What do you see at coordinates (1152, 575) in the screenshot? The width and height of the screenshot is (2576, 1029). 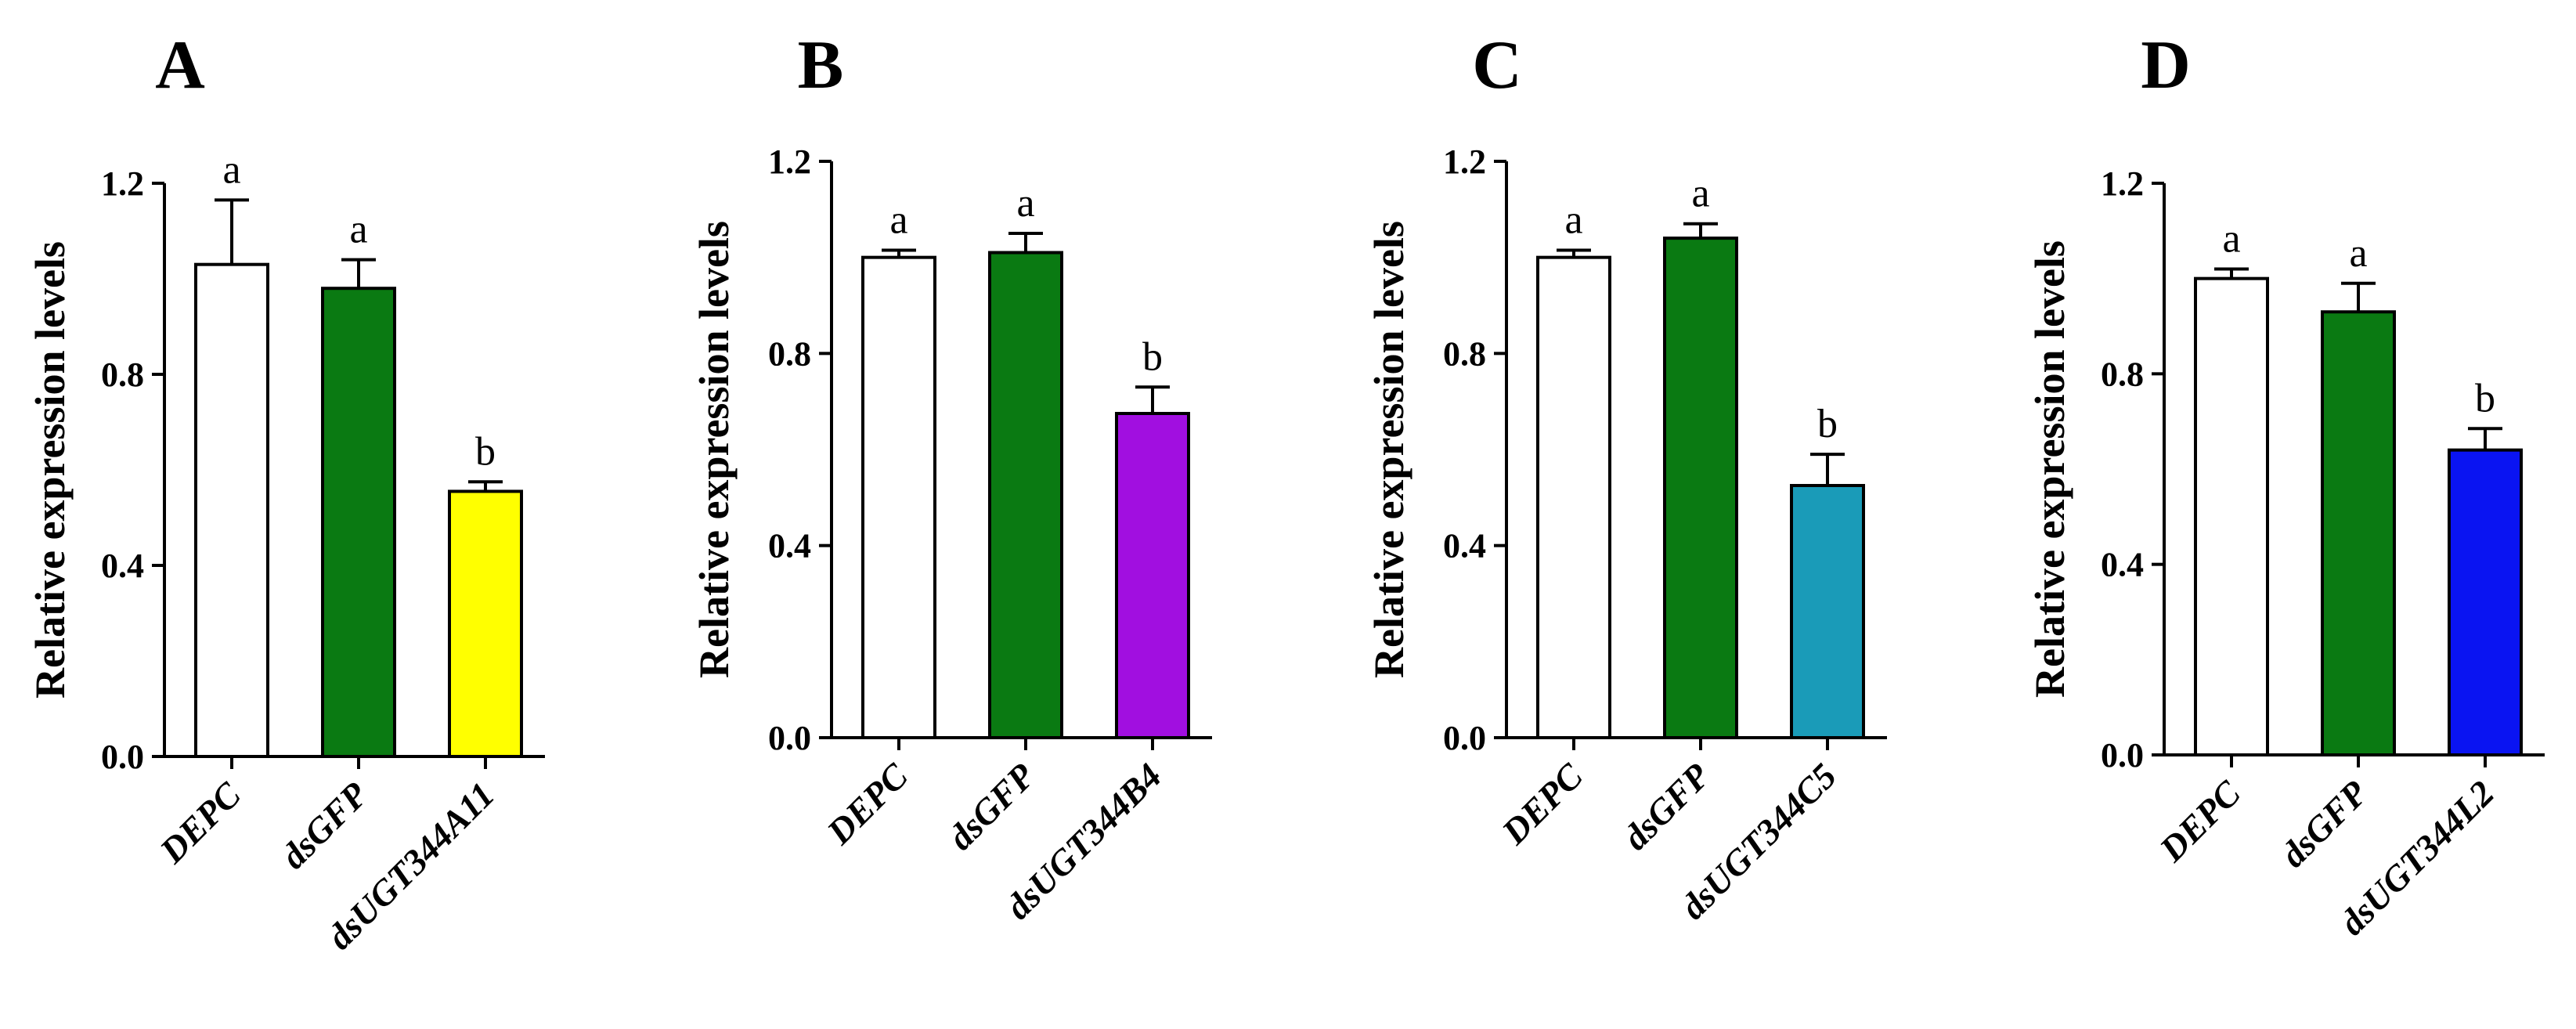 I see `bar-dsUGT344B4` at bounding box center [1152, 575].